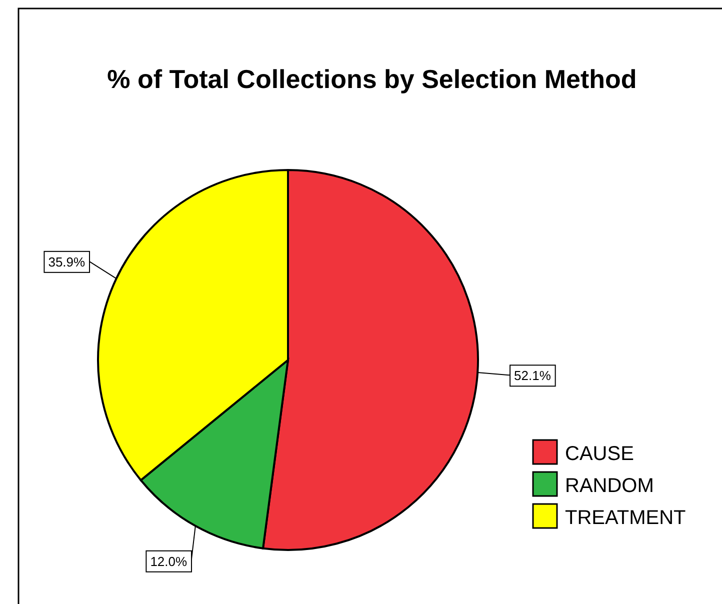 The image size is (722, 604). Describe the element at coordinates (169, 561) in the screenshot. I see `data-label: 12.0%` at that location.